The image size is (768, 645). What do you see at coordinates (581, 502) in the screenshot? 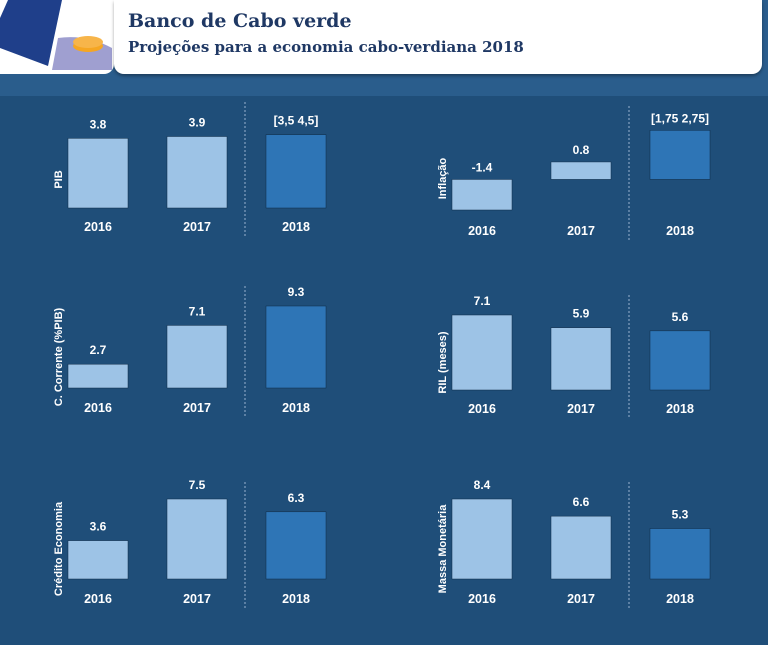
I see `data-label: 6.6` at bounding box center [581, 502].